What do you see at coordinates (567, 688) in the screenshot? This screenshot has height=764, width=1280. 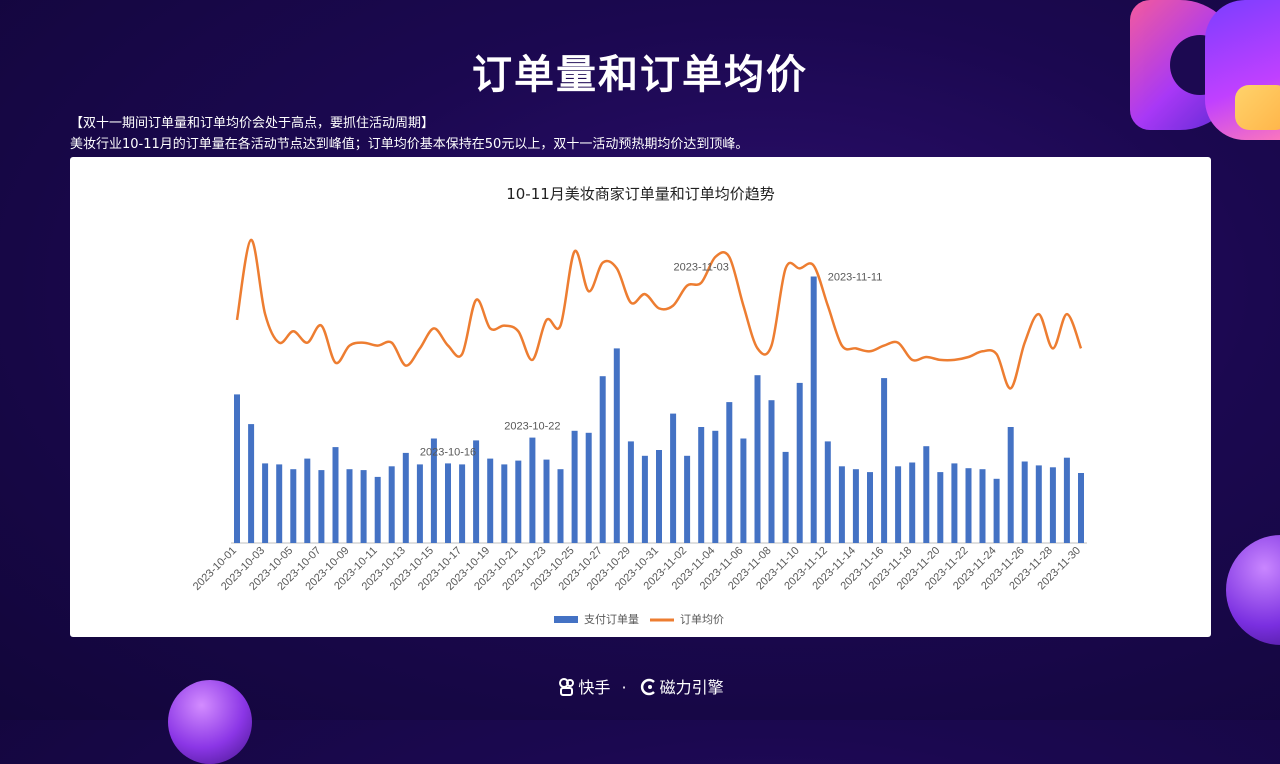 I see `kuaishou-logo-icon` at bounding box center [567, 688].